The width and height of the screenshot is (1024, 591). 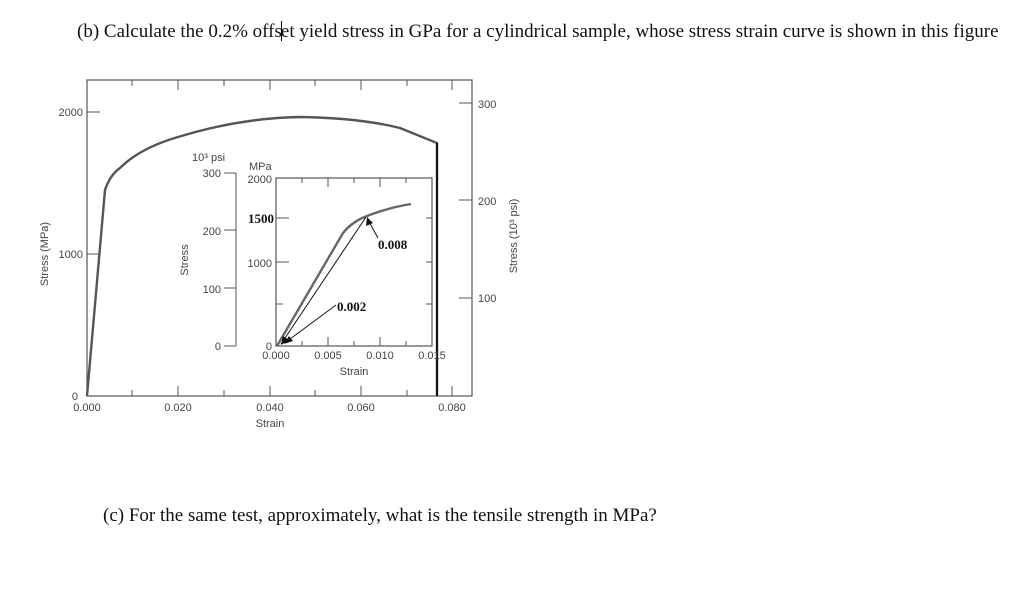 I want to click on annotation-0.008-arrowhead-icon, so click(x=369, y=221).